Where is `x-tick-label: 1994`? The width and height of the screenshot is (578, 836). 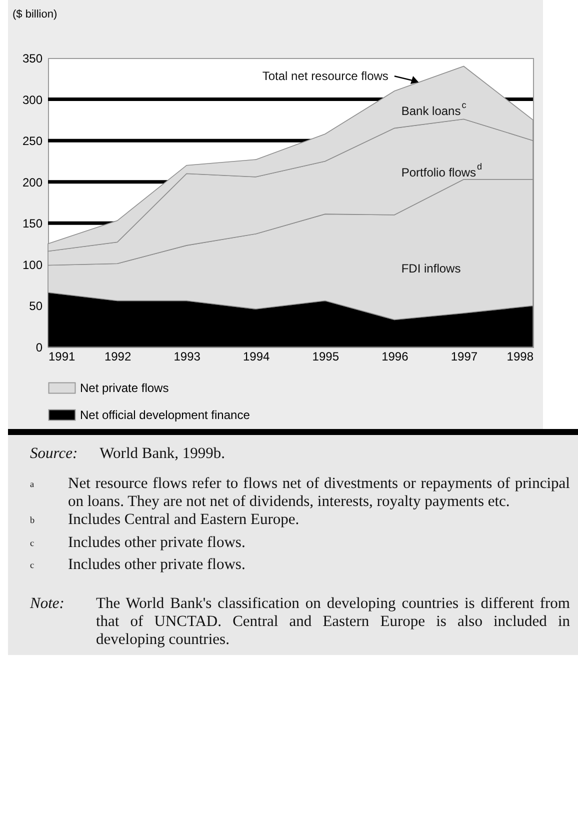 x-tick-label: 1994 is located at coordinates (256, 357).